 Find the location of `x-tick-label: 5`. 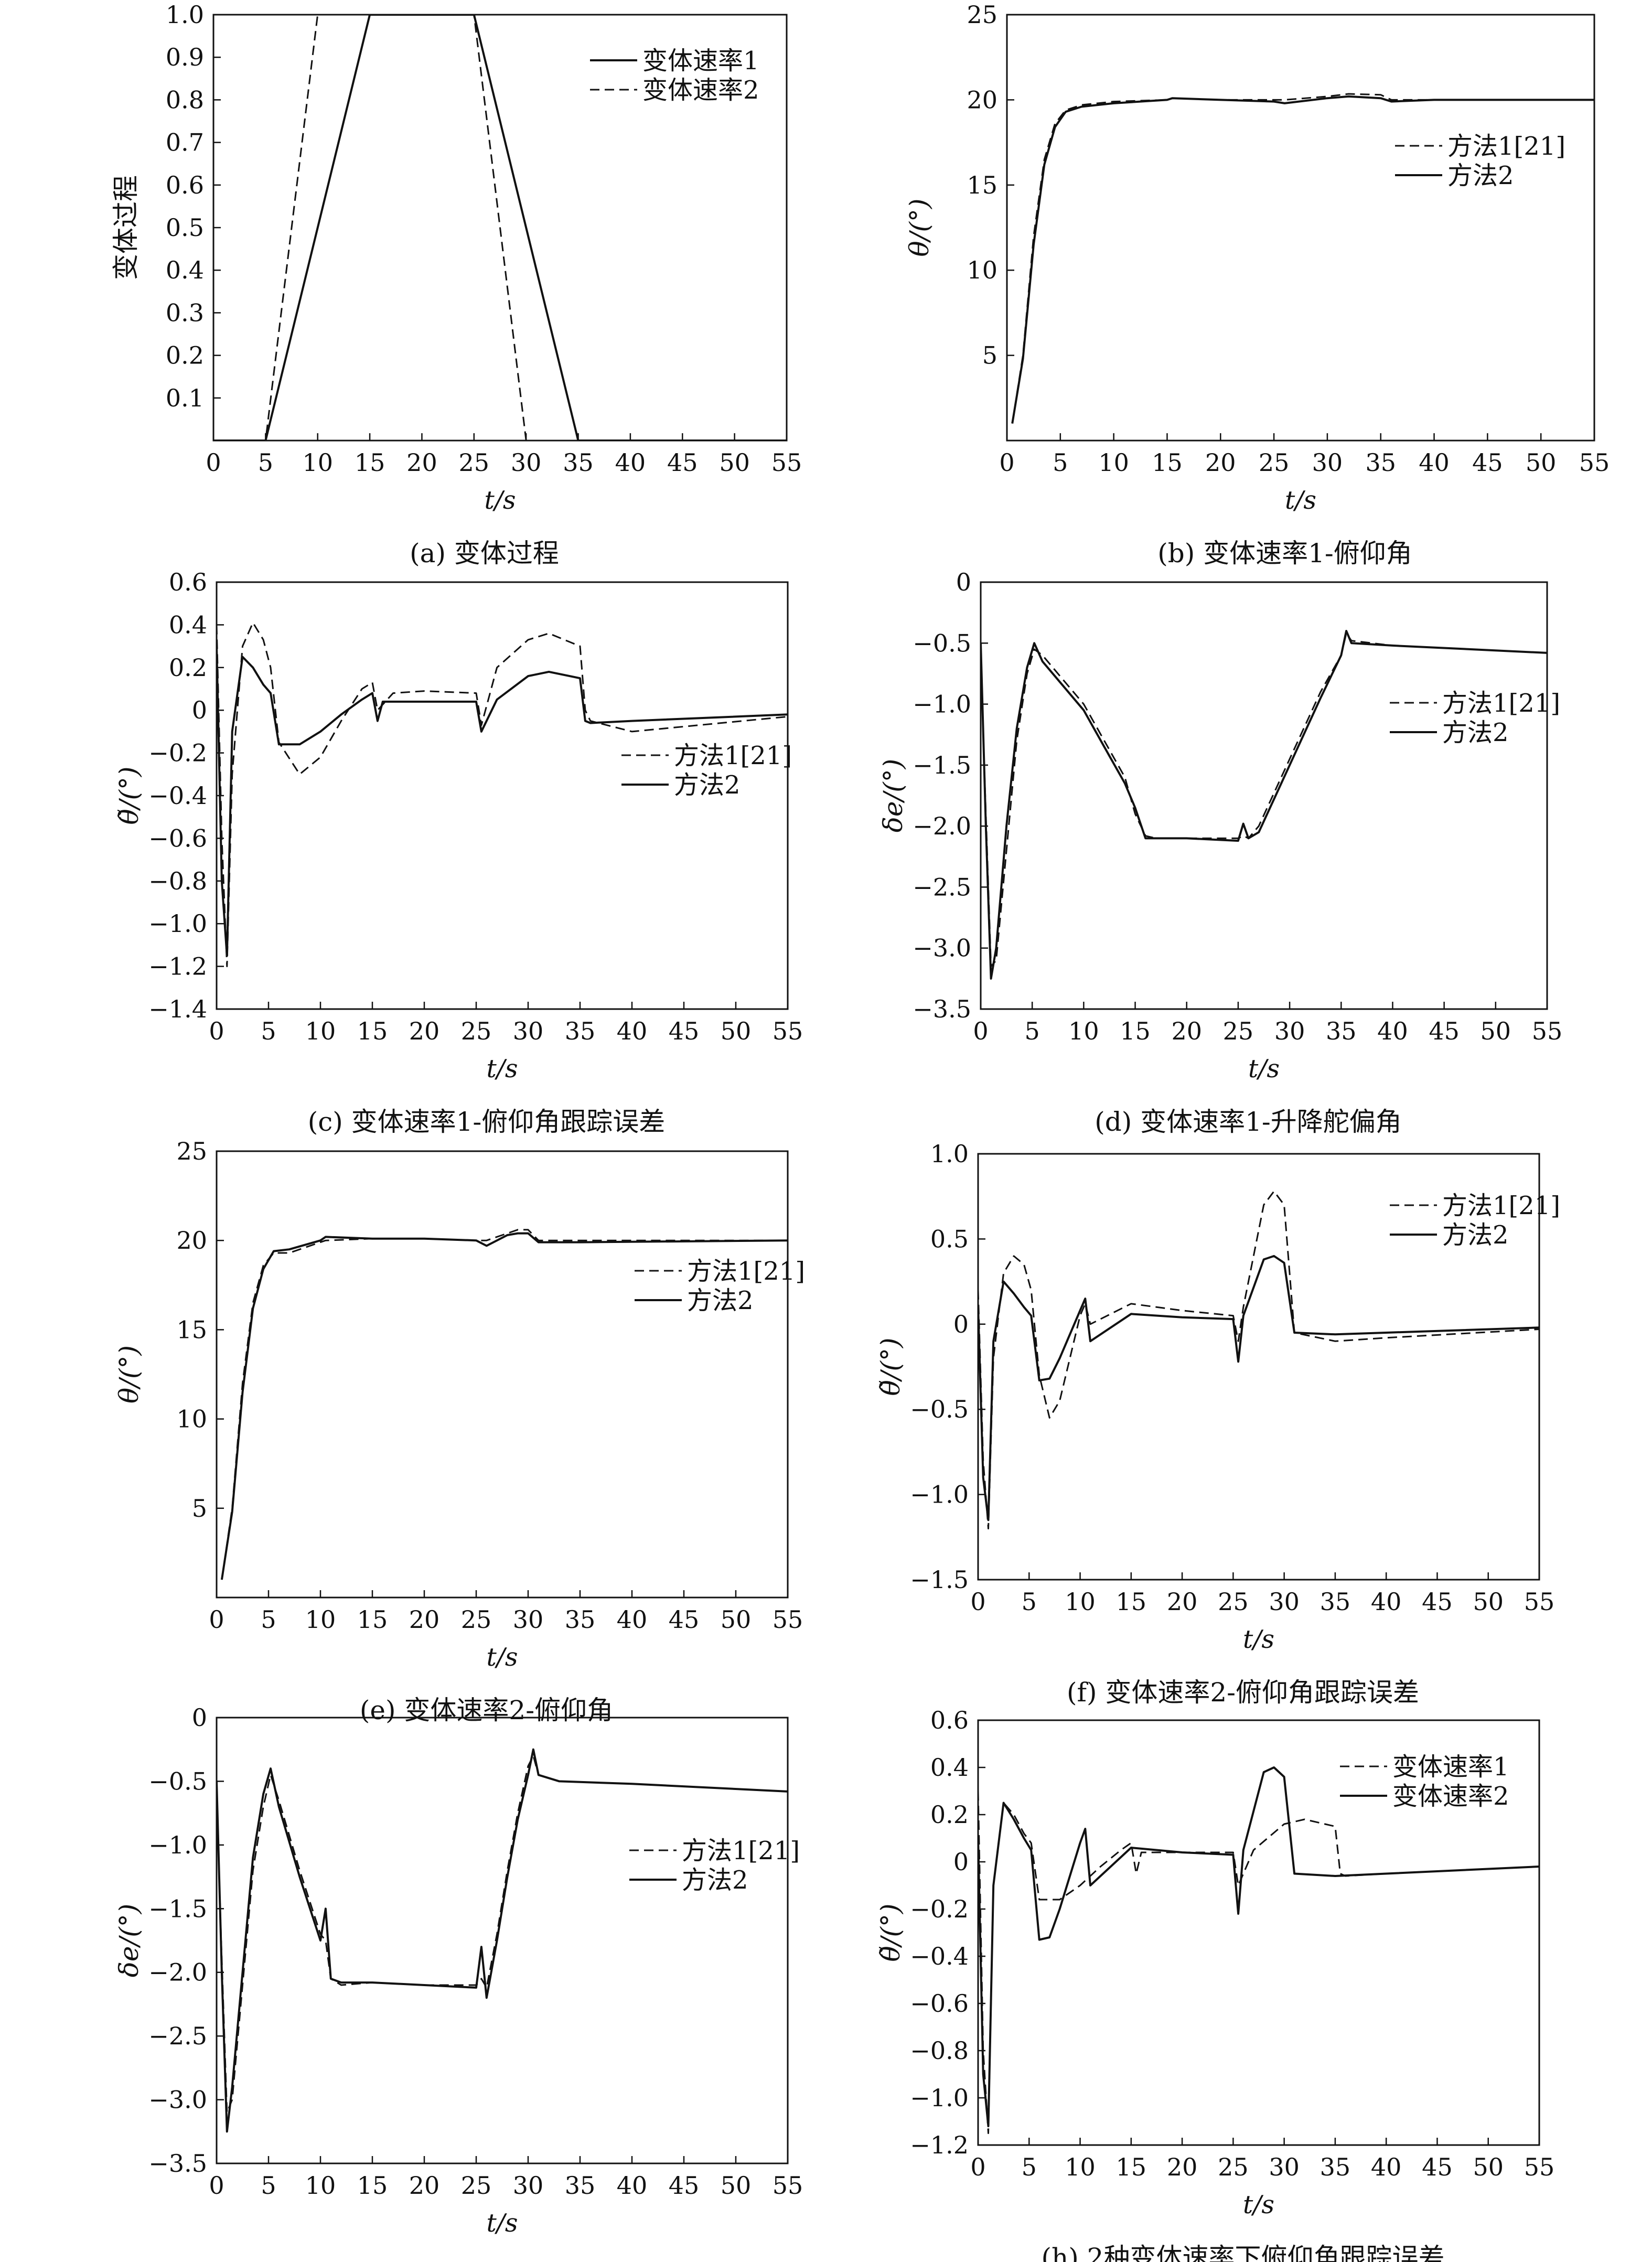

x-tick-label: 5 is located at coordinates (268, 2185).